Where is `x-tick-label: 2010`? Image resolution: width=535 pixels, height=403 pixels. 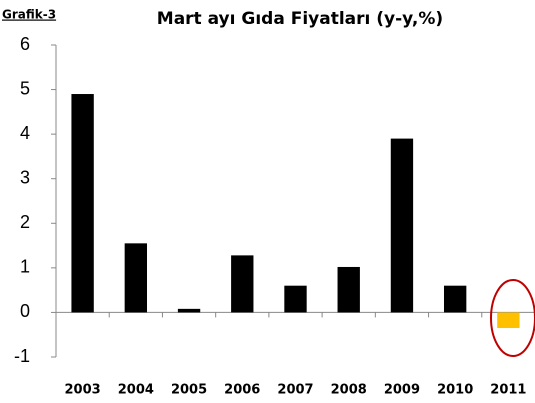
x-tick-label: 2010 is located at coordinates (455, 390).